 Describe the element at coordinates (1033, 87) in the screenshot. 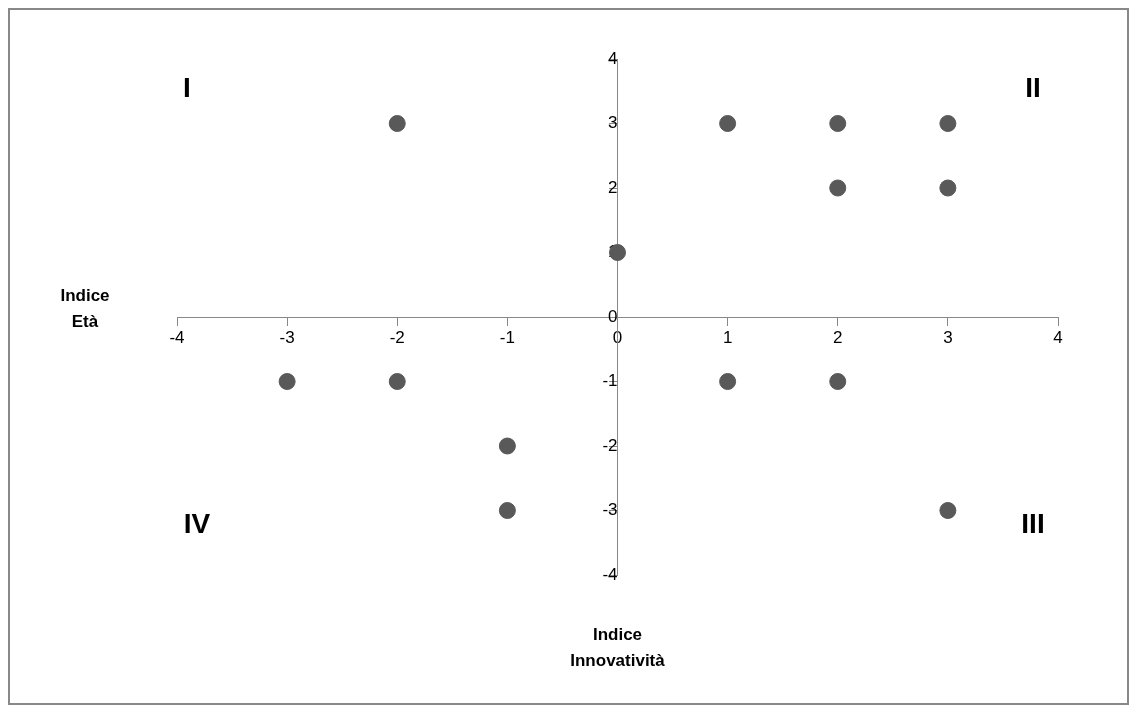

I see `annotation: II` at that location.